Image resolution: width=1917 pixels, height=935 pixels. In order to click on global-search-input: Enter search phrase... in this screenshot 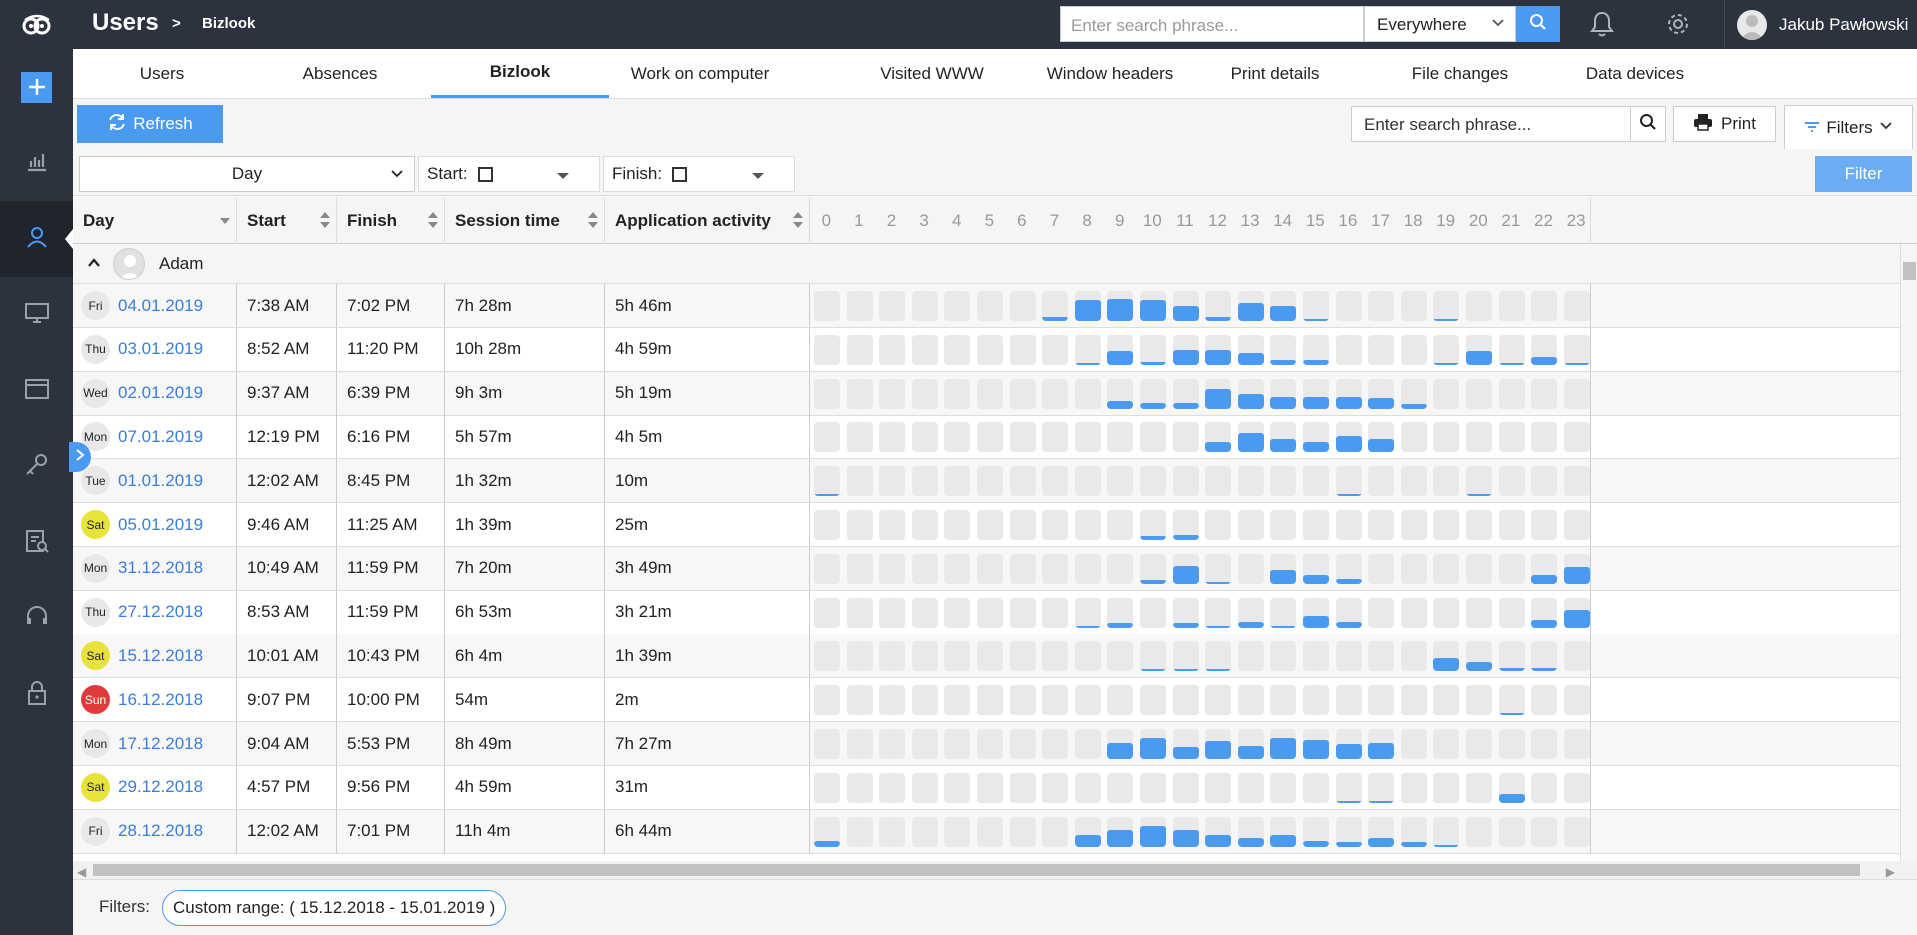, I will do `click(1212, 24)`.